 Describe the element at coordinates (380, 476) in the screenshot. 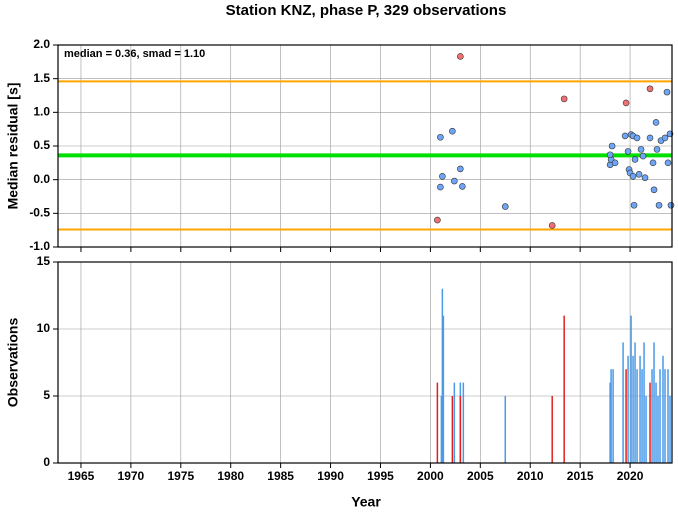

I see `x-tick-label: 1995` at that location.